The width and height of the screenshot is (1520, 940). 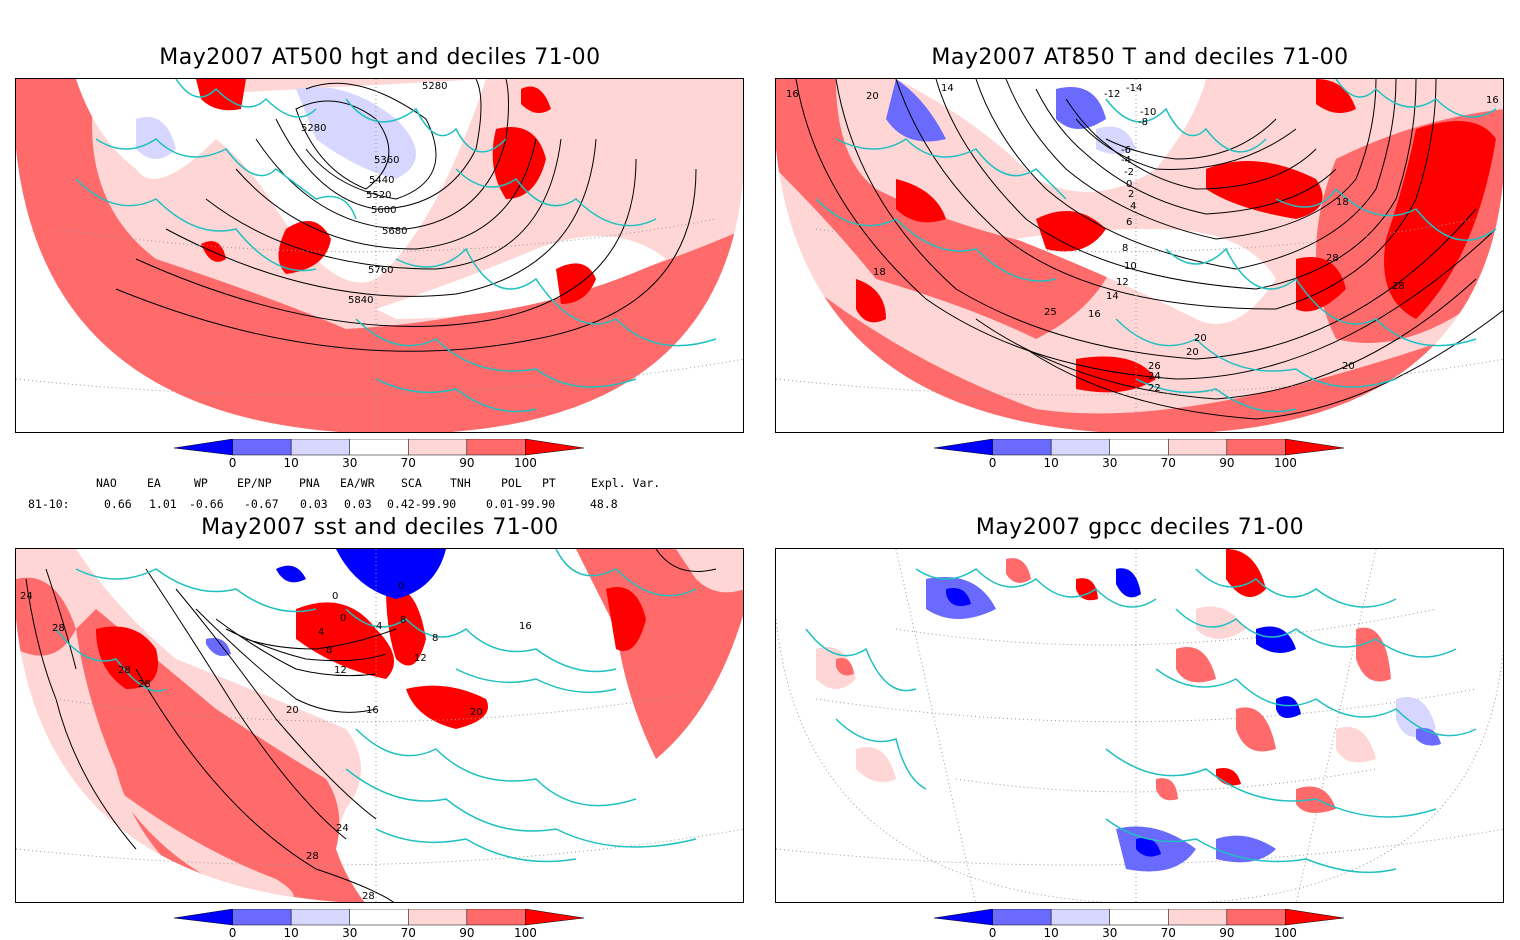 What do you see at coordinates (381, 180) in the screenshot?
I see `contour-label: 5440` at bounding box center [381, 180].